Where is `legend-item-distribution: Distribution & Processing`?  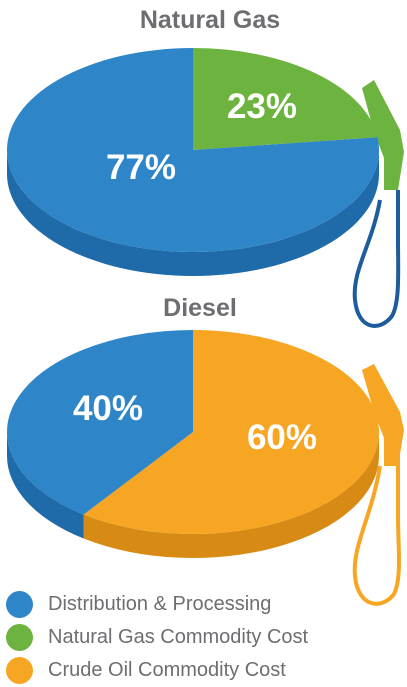
legend-item-distribution: Distribution & Processing is located at coordinates (157, 604).